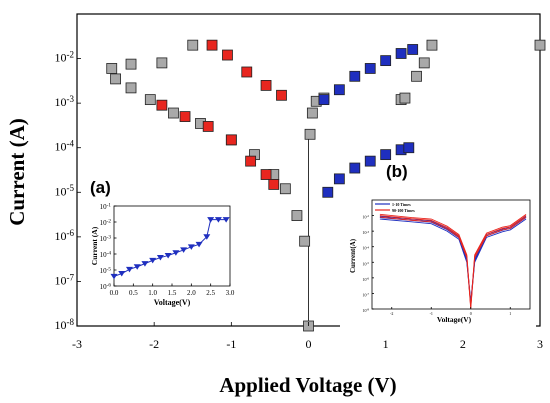  Describe the element at coordinates (401, 204) in the screenshot. I see `legend-entry-1: 1-10 Times` at that location.